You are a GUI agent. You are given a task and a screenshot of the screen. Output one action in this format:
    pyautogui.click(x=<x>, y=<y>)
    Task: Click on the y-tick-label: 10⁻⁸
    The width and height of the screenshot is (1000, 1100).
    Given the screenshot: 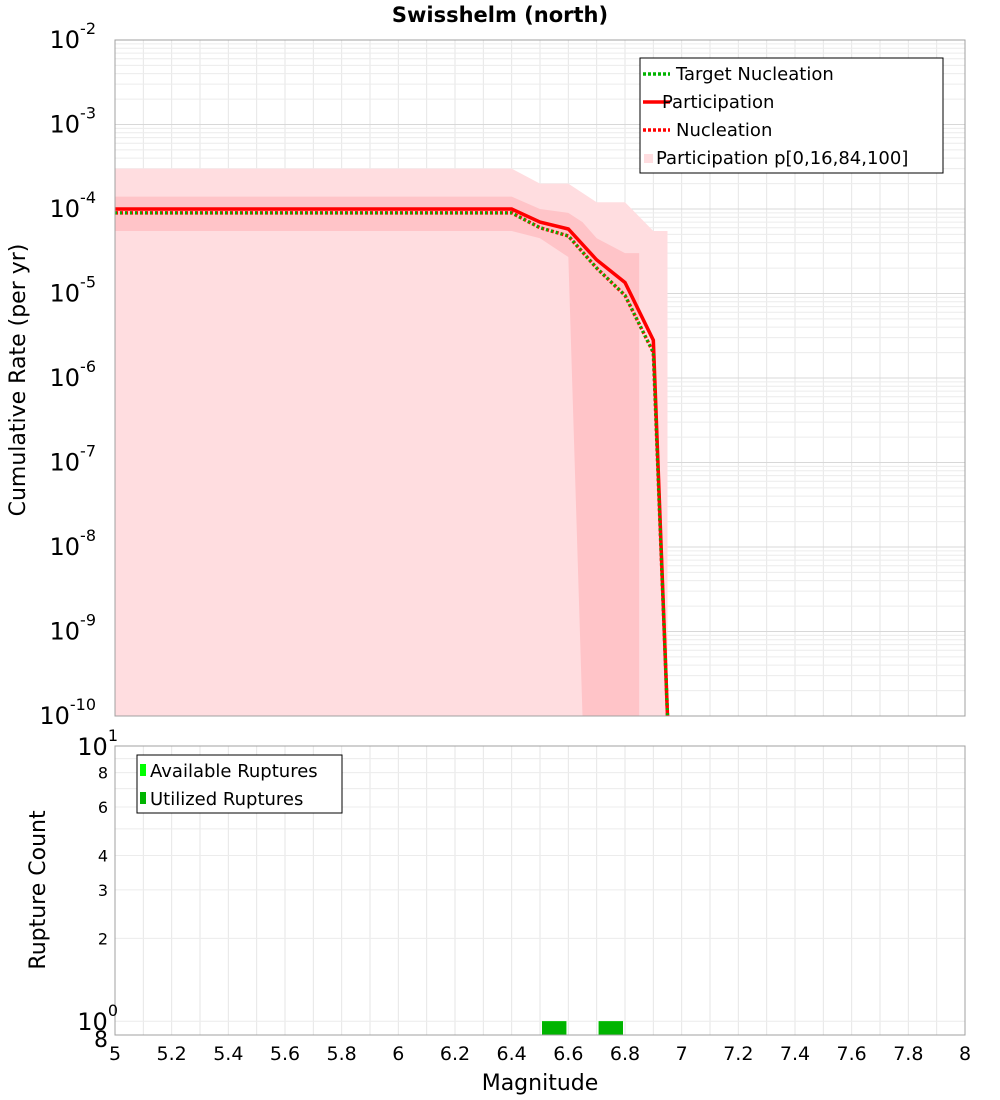 What is the action you would take?
    pyautogui.click(x=73, y=543)
    